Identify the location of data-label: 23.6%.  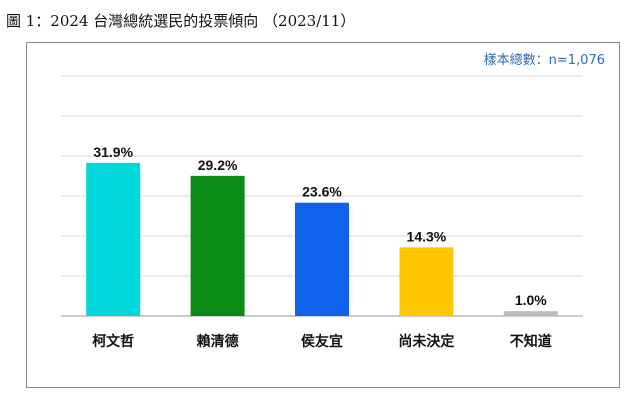
(322, 192).